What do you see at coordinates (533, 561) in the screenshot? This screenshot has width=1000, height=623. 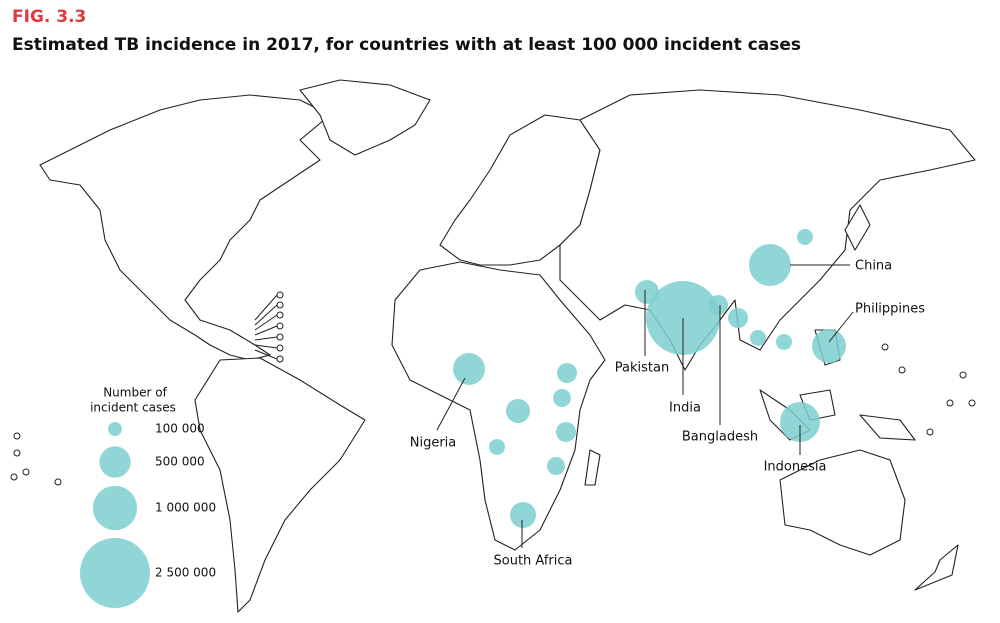 I see `country-label: South Africa` at bounding box center [533, 561].